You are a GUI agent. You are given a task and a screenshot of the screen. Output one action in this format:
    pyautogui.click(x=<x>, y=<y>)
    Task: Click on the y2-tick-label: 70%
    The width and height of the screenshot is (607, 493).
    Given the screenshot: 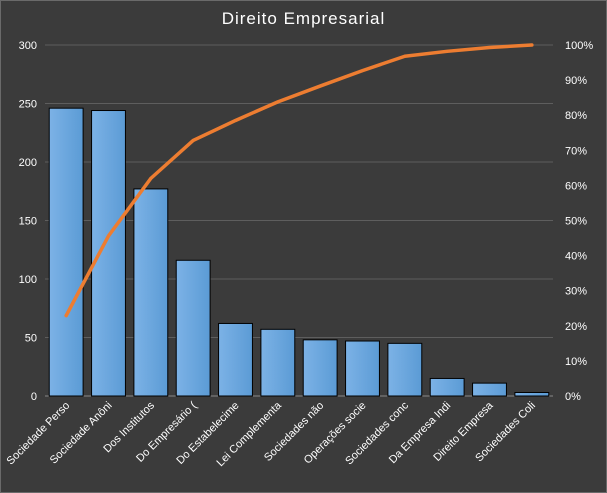 What is the action you would take?
    pyautogui.click(x=576, y=151)
    